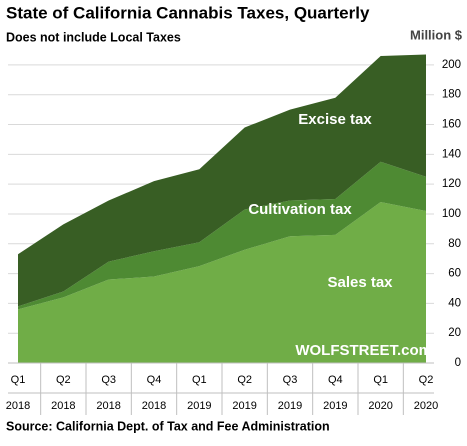 The width and height of the screenshot is (467, 446). What do you see at coordinates (454, 274) in the screenshot?
I see `y-tick-label: 60` at bounding box center [454, 274].